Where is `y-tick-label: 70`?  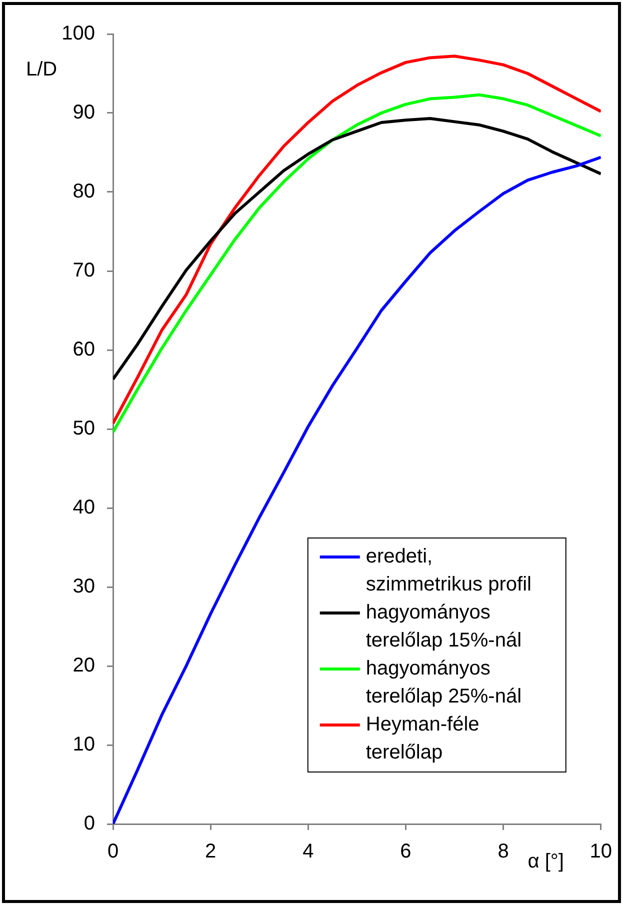 y-tick-label: 70 is located at coordinates (83, 271).